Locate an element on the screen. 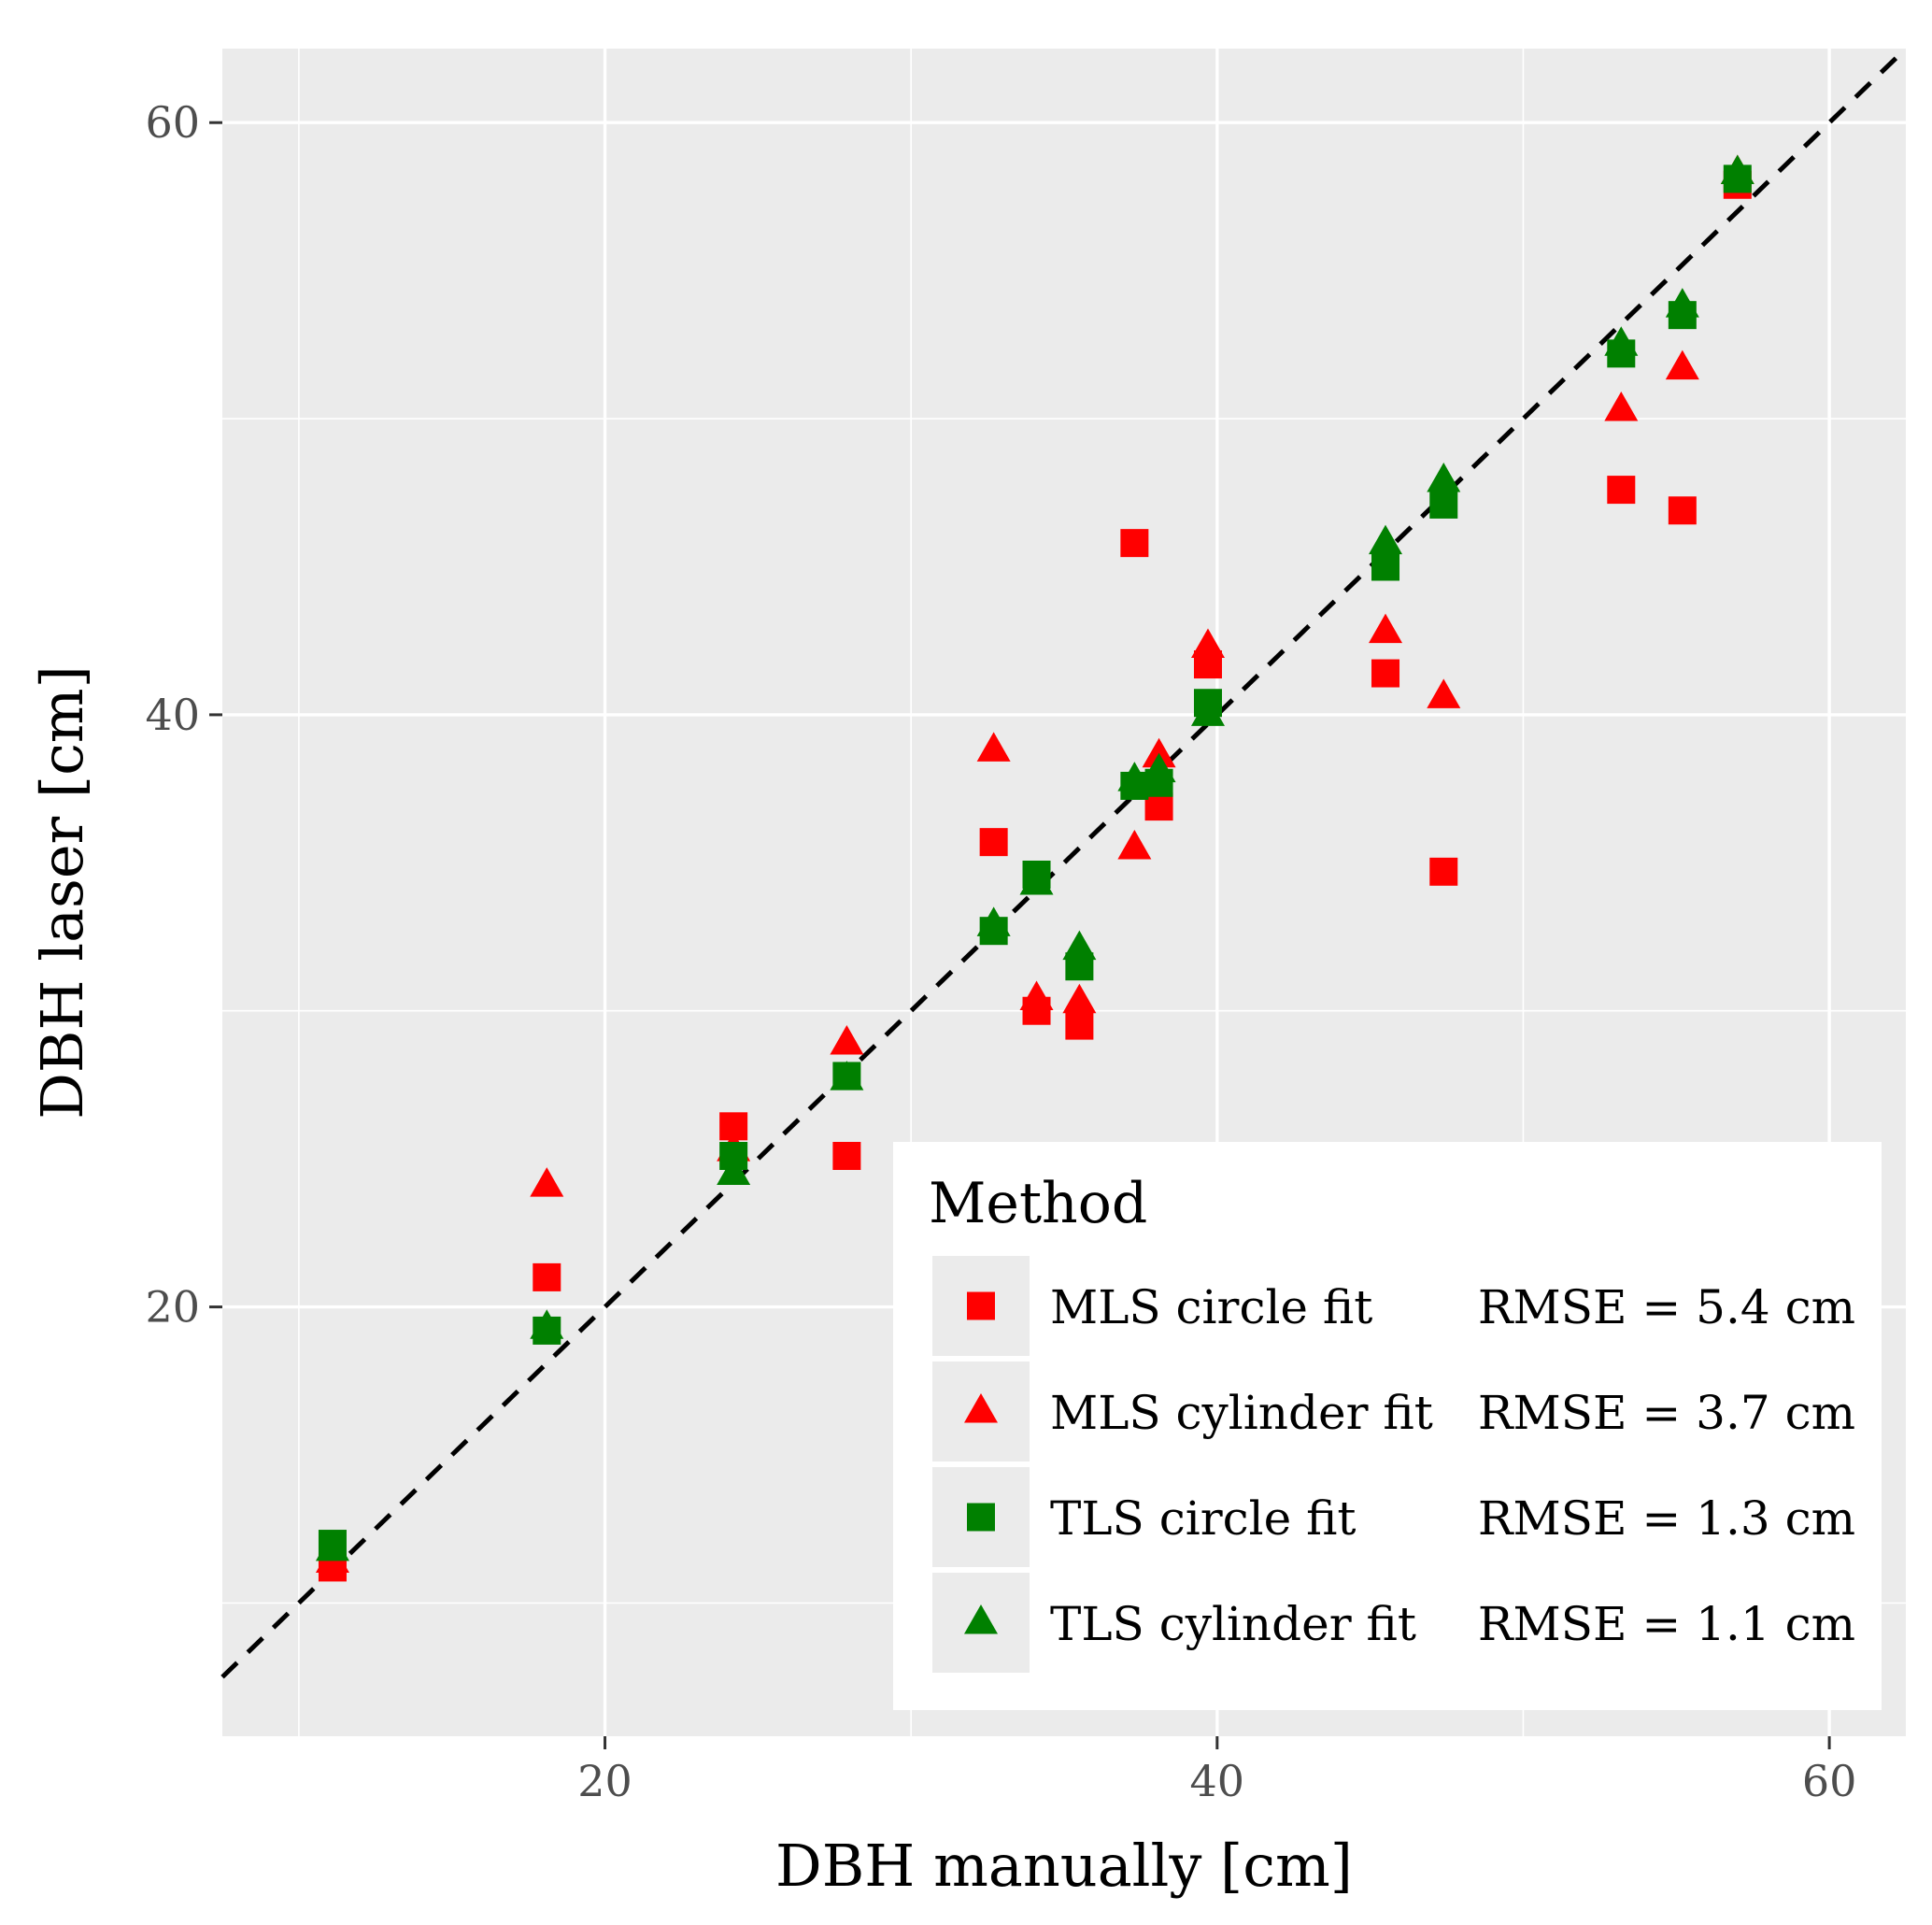 The height and width of the screenshot is (1925, 1932). x-axis: 20 40 60 is located at coordinates (1216, 1771).